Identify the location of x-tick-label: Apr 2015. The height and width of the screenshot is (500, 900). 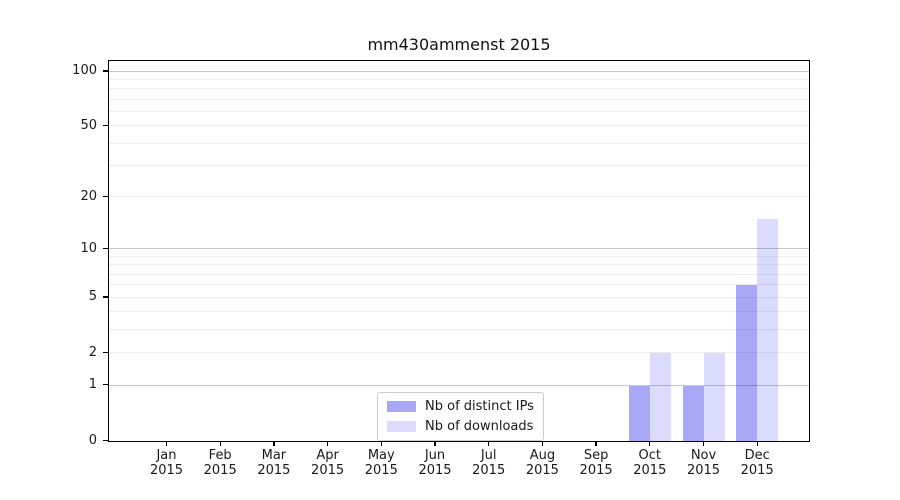
(328, 463).